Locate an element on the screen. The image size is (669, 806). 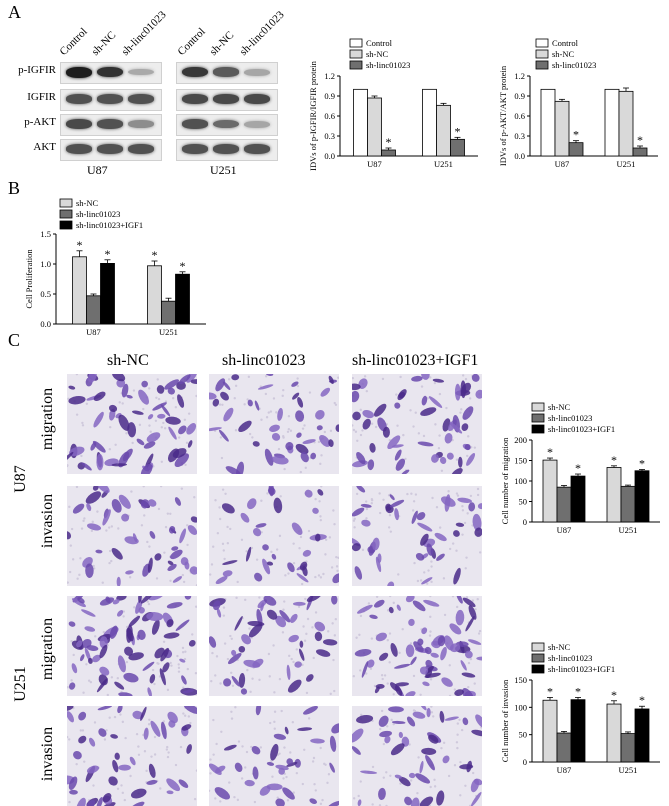
column-header-shlinc-igf1: sh-linc01023+IGF1 is located at coordinates (415, 360).